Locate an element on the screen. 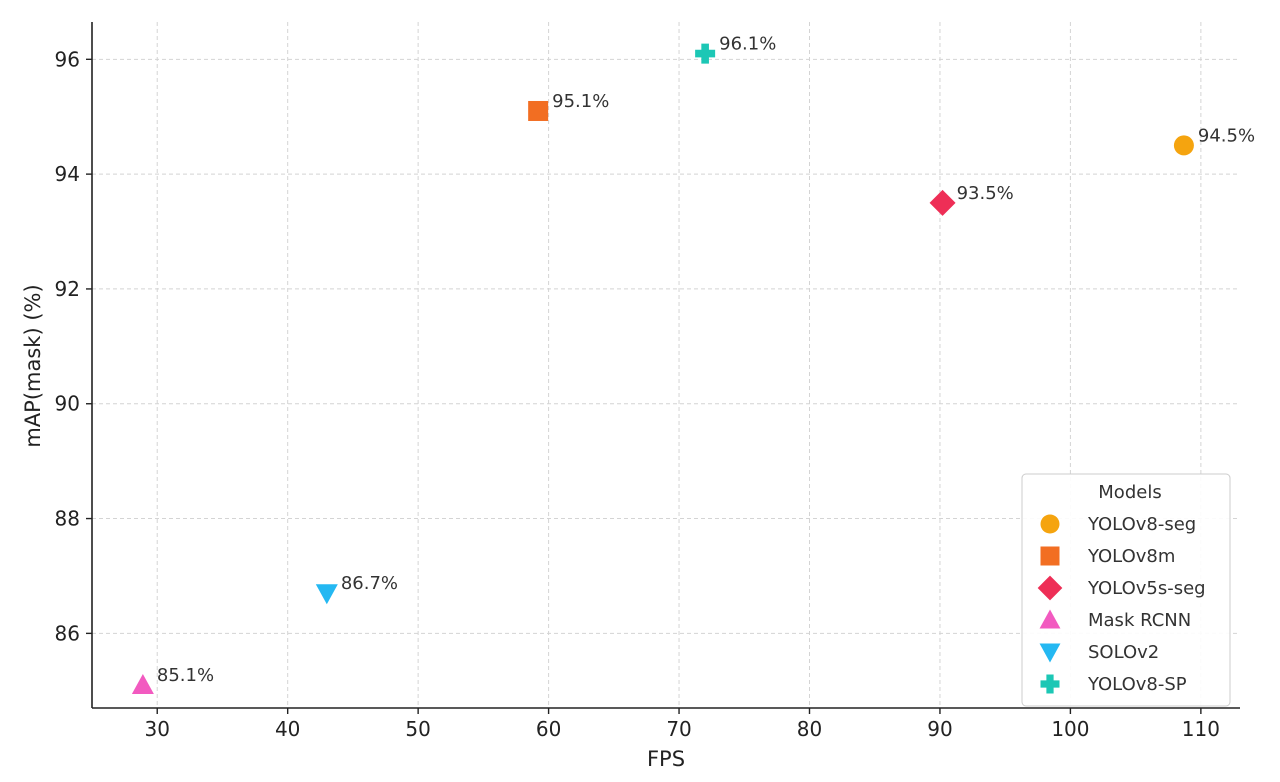  x-tick-label: 100 is located at coordinates (1070, 729).